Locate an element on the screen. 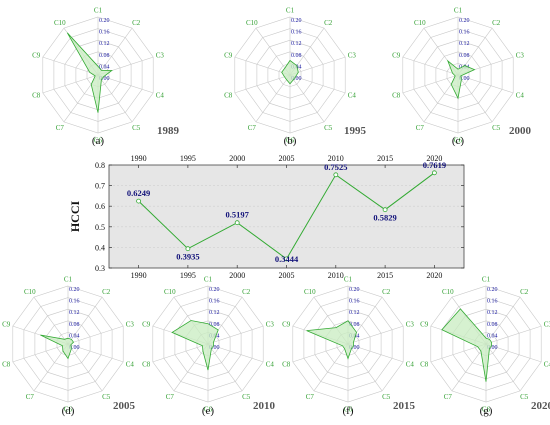  panel-label: (g) is located at coordinates (486, 411).